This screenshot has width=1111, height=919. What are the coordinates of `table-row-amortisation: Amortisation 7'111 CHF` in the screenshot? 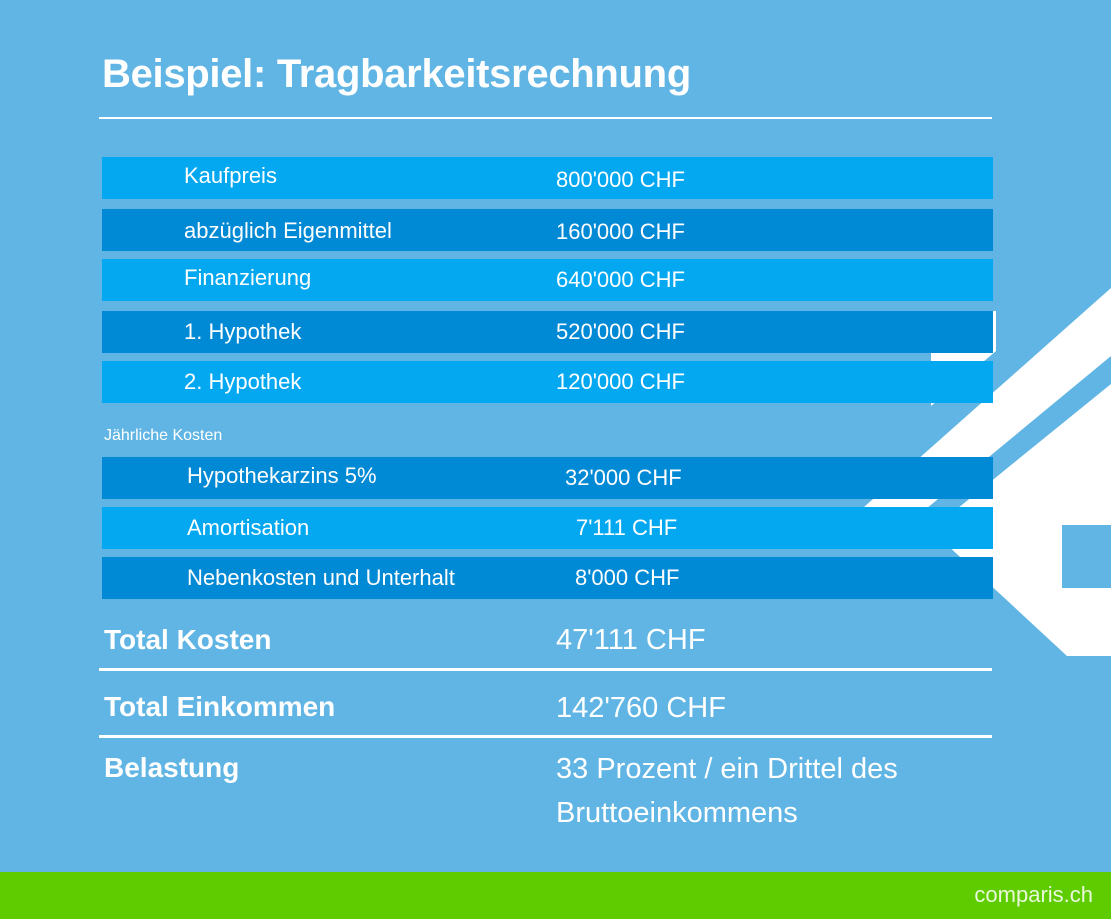 It's located at (547, 528).